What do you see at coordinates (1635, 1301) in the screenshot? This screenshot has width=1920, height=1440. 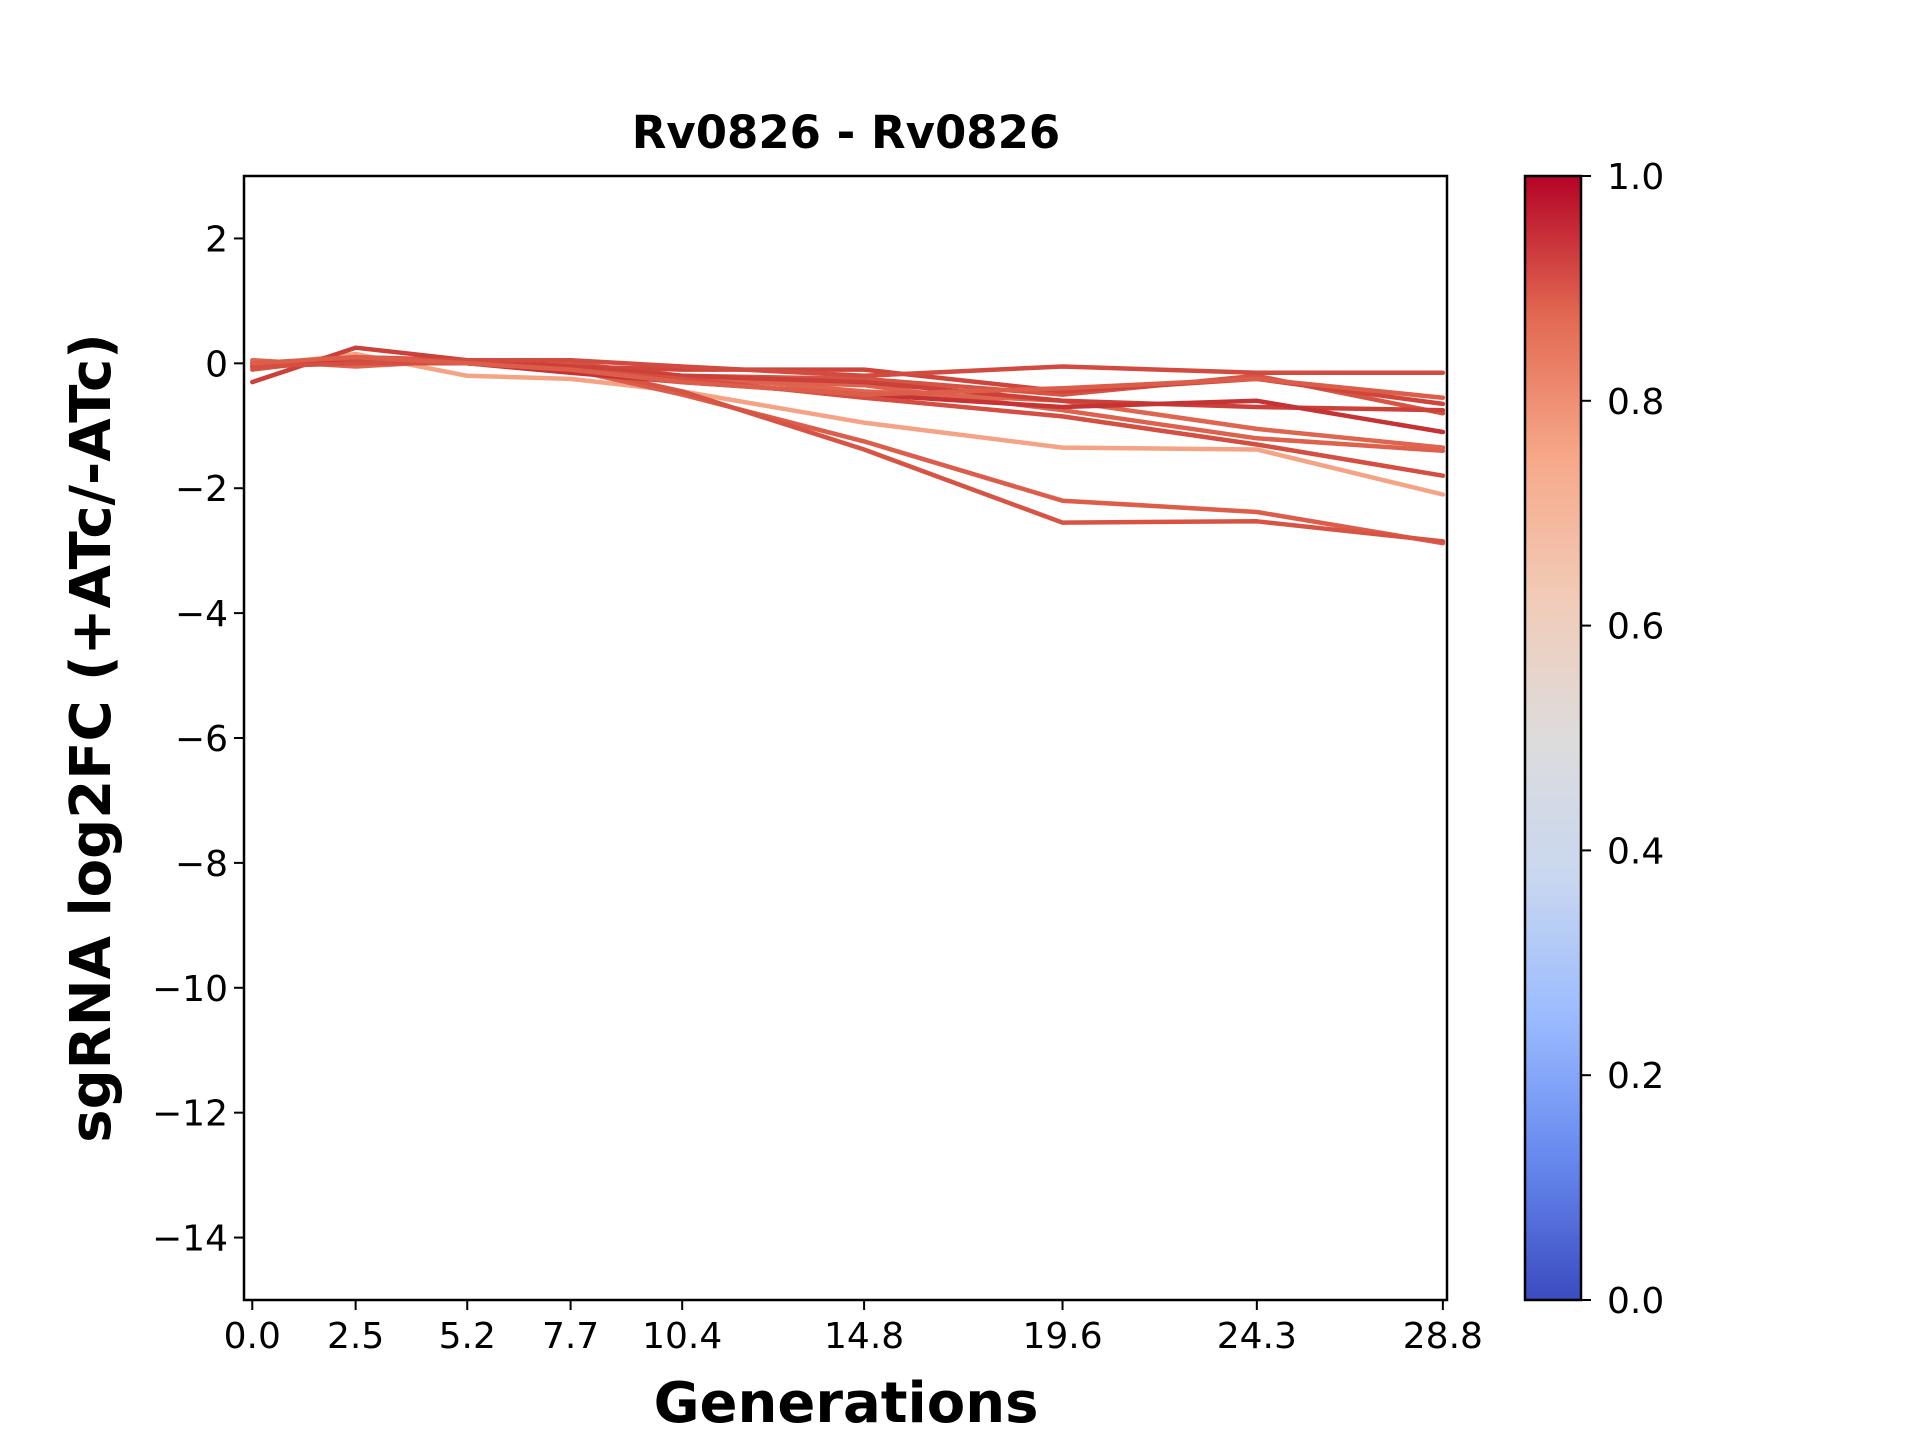 I see `colorbar-tick-label: 0.0` at bounding box center [1635, 1301].